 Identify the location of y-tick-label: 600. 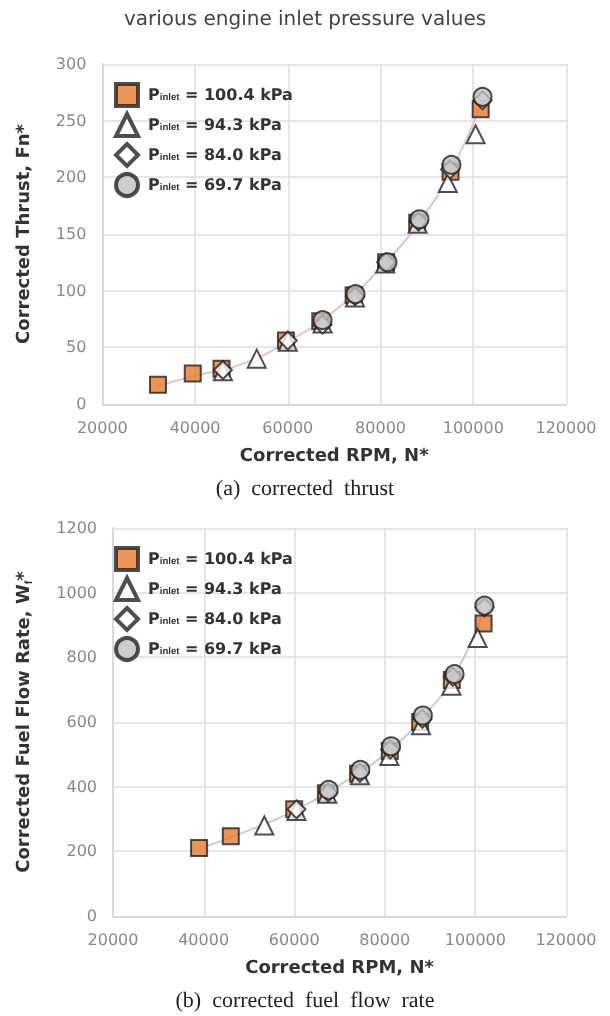
(82, 722).